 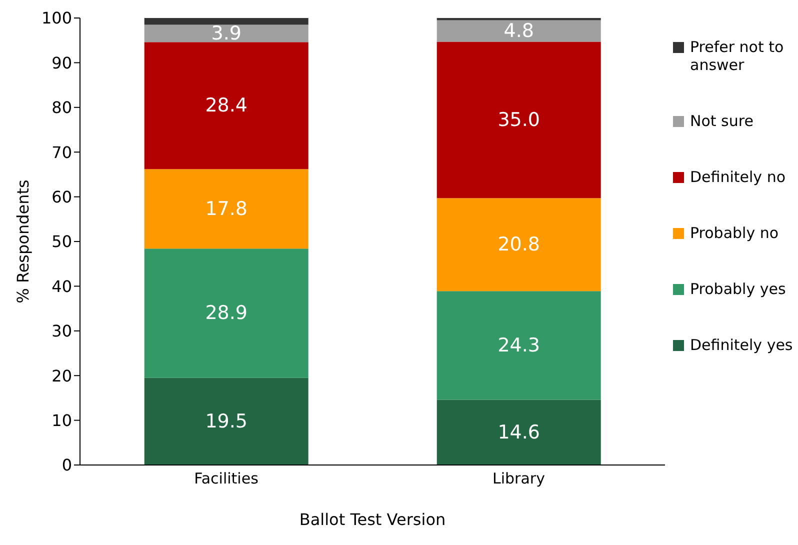 I want to click on y-tick-label: 30, so click(x=62, y=331).